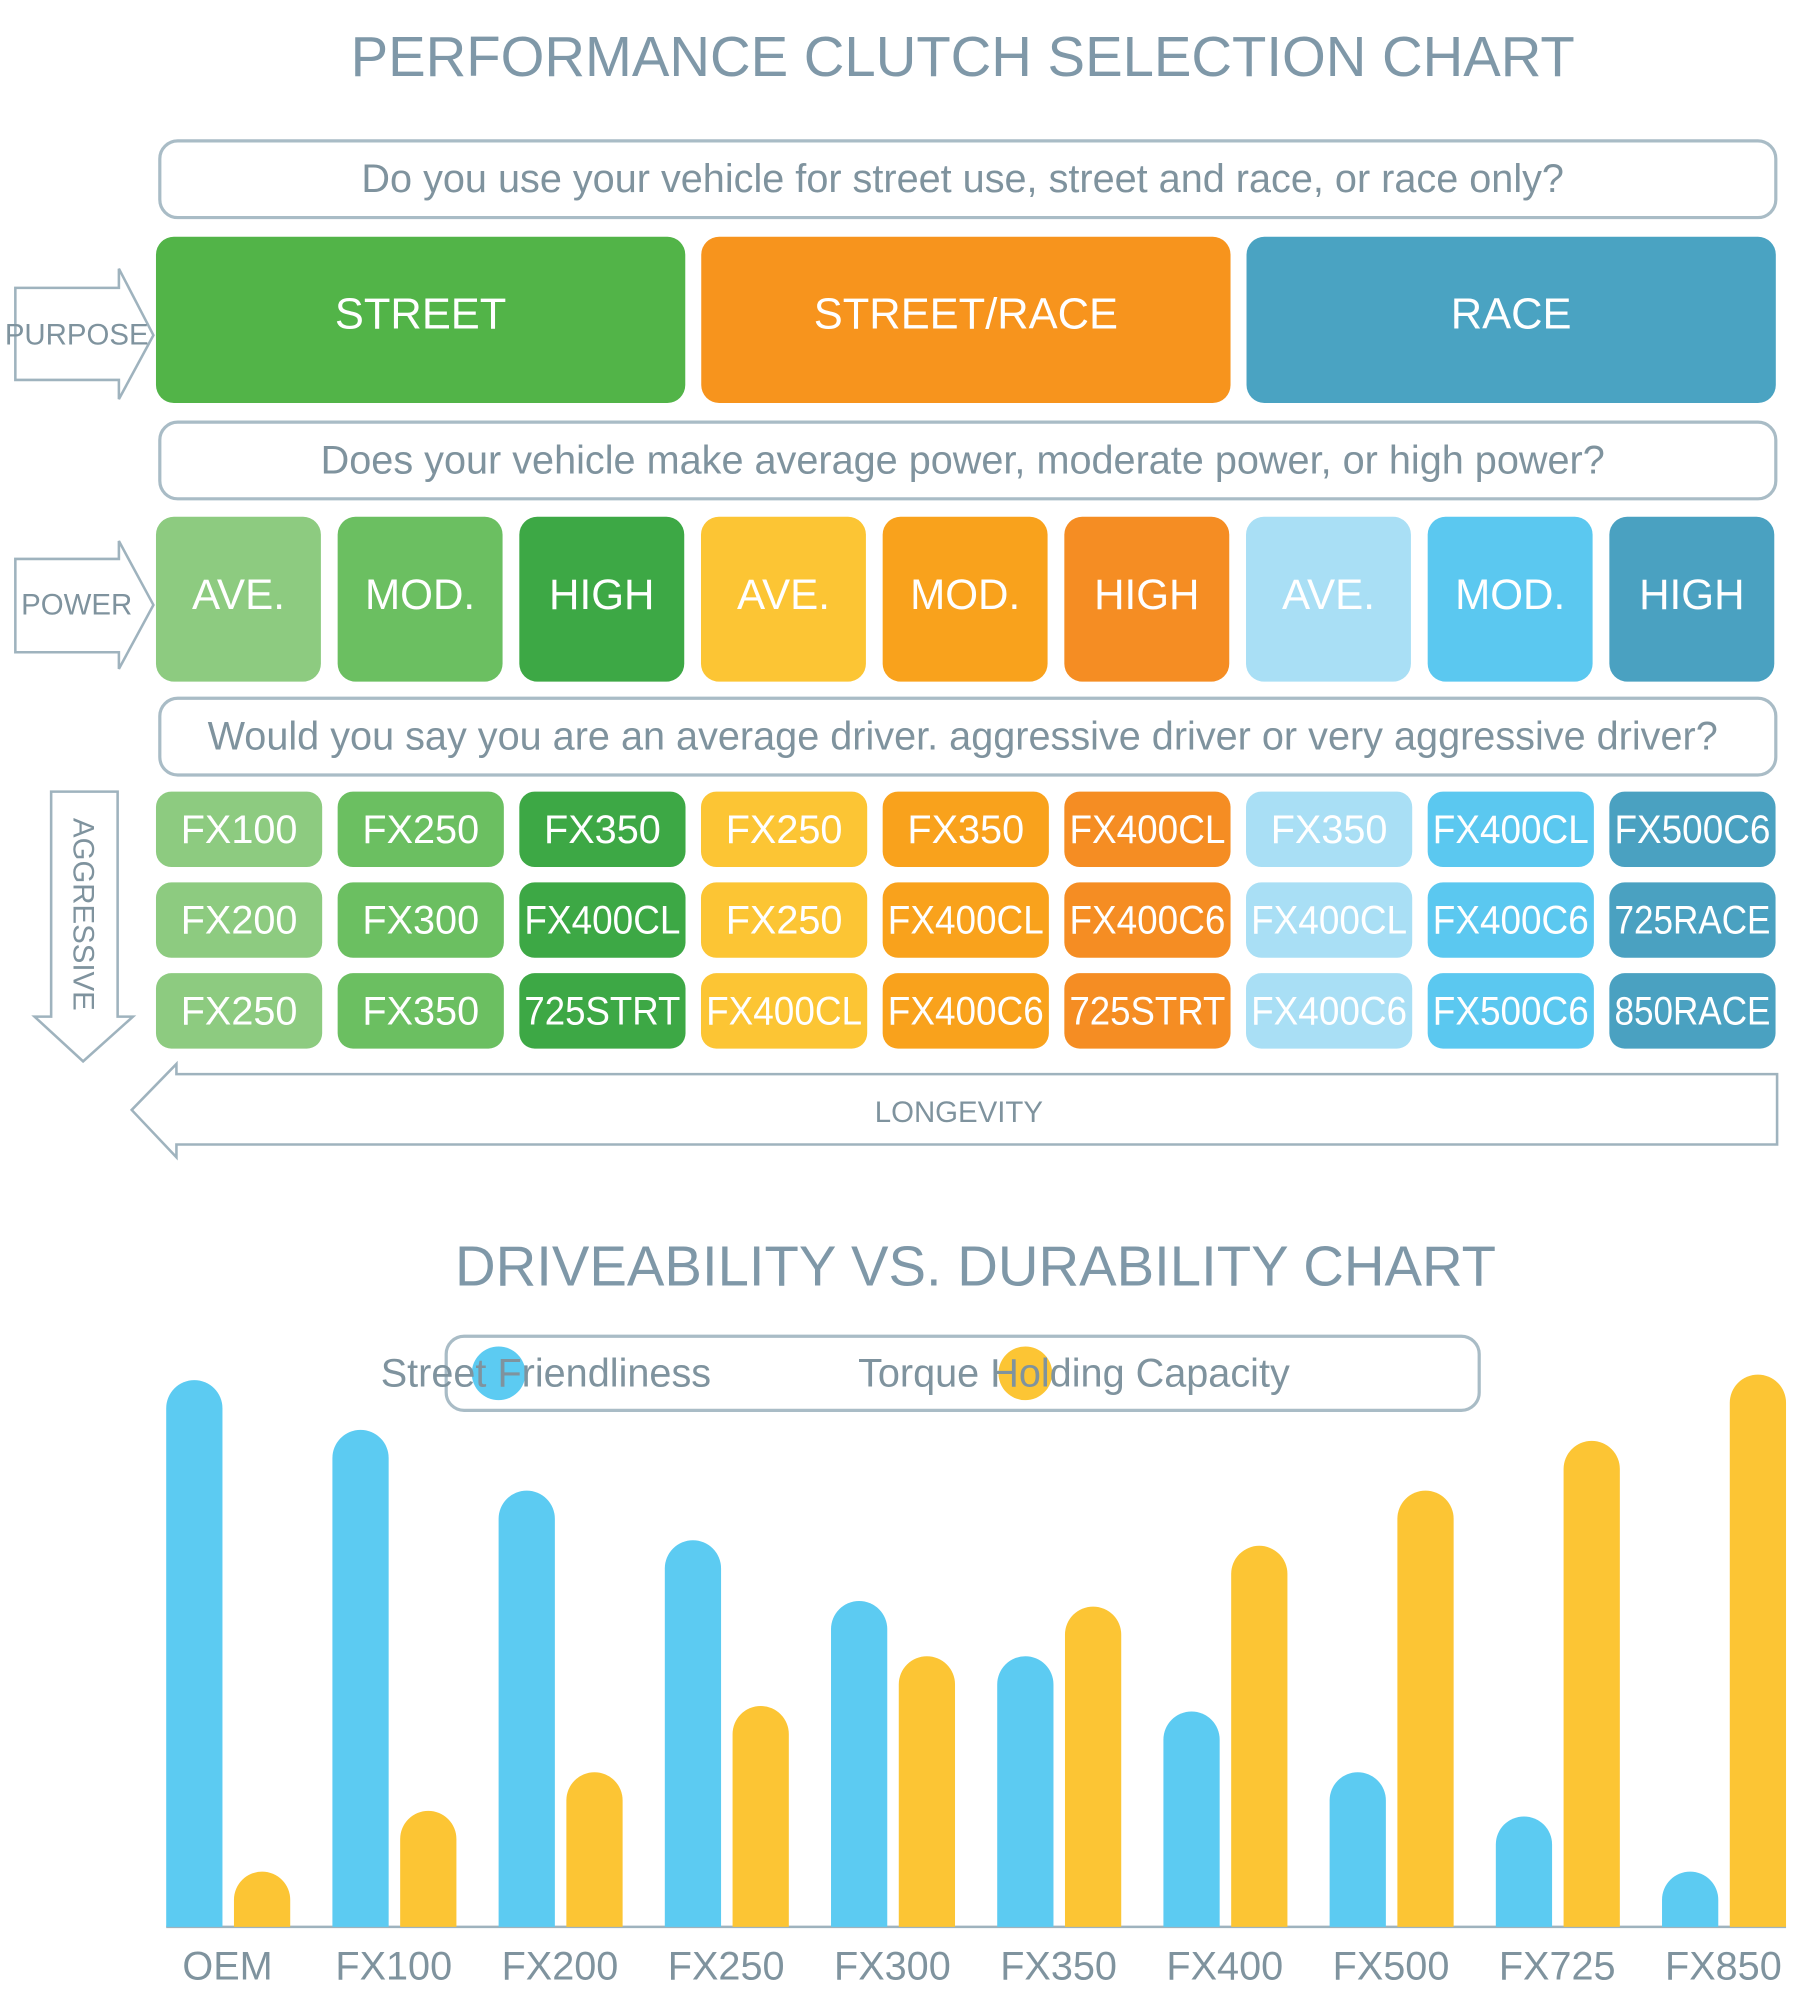  Describe the element at coordinates (1074, 1373) in the screenshot. I see `legend-label: Torque Holding Capacity` at that location.